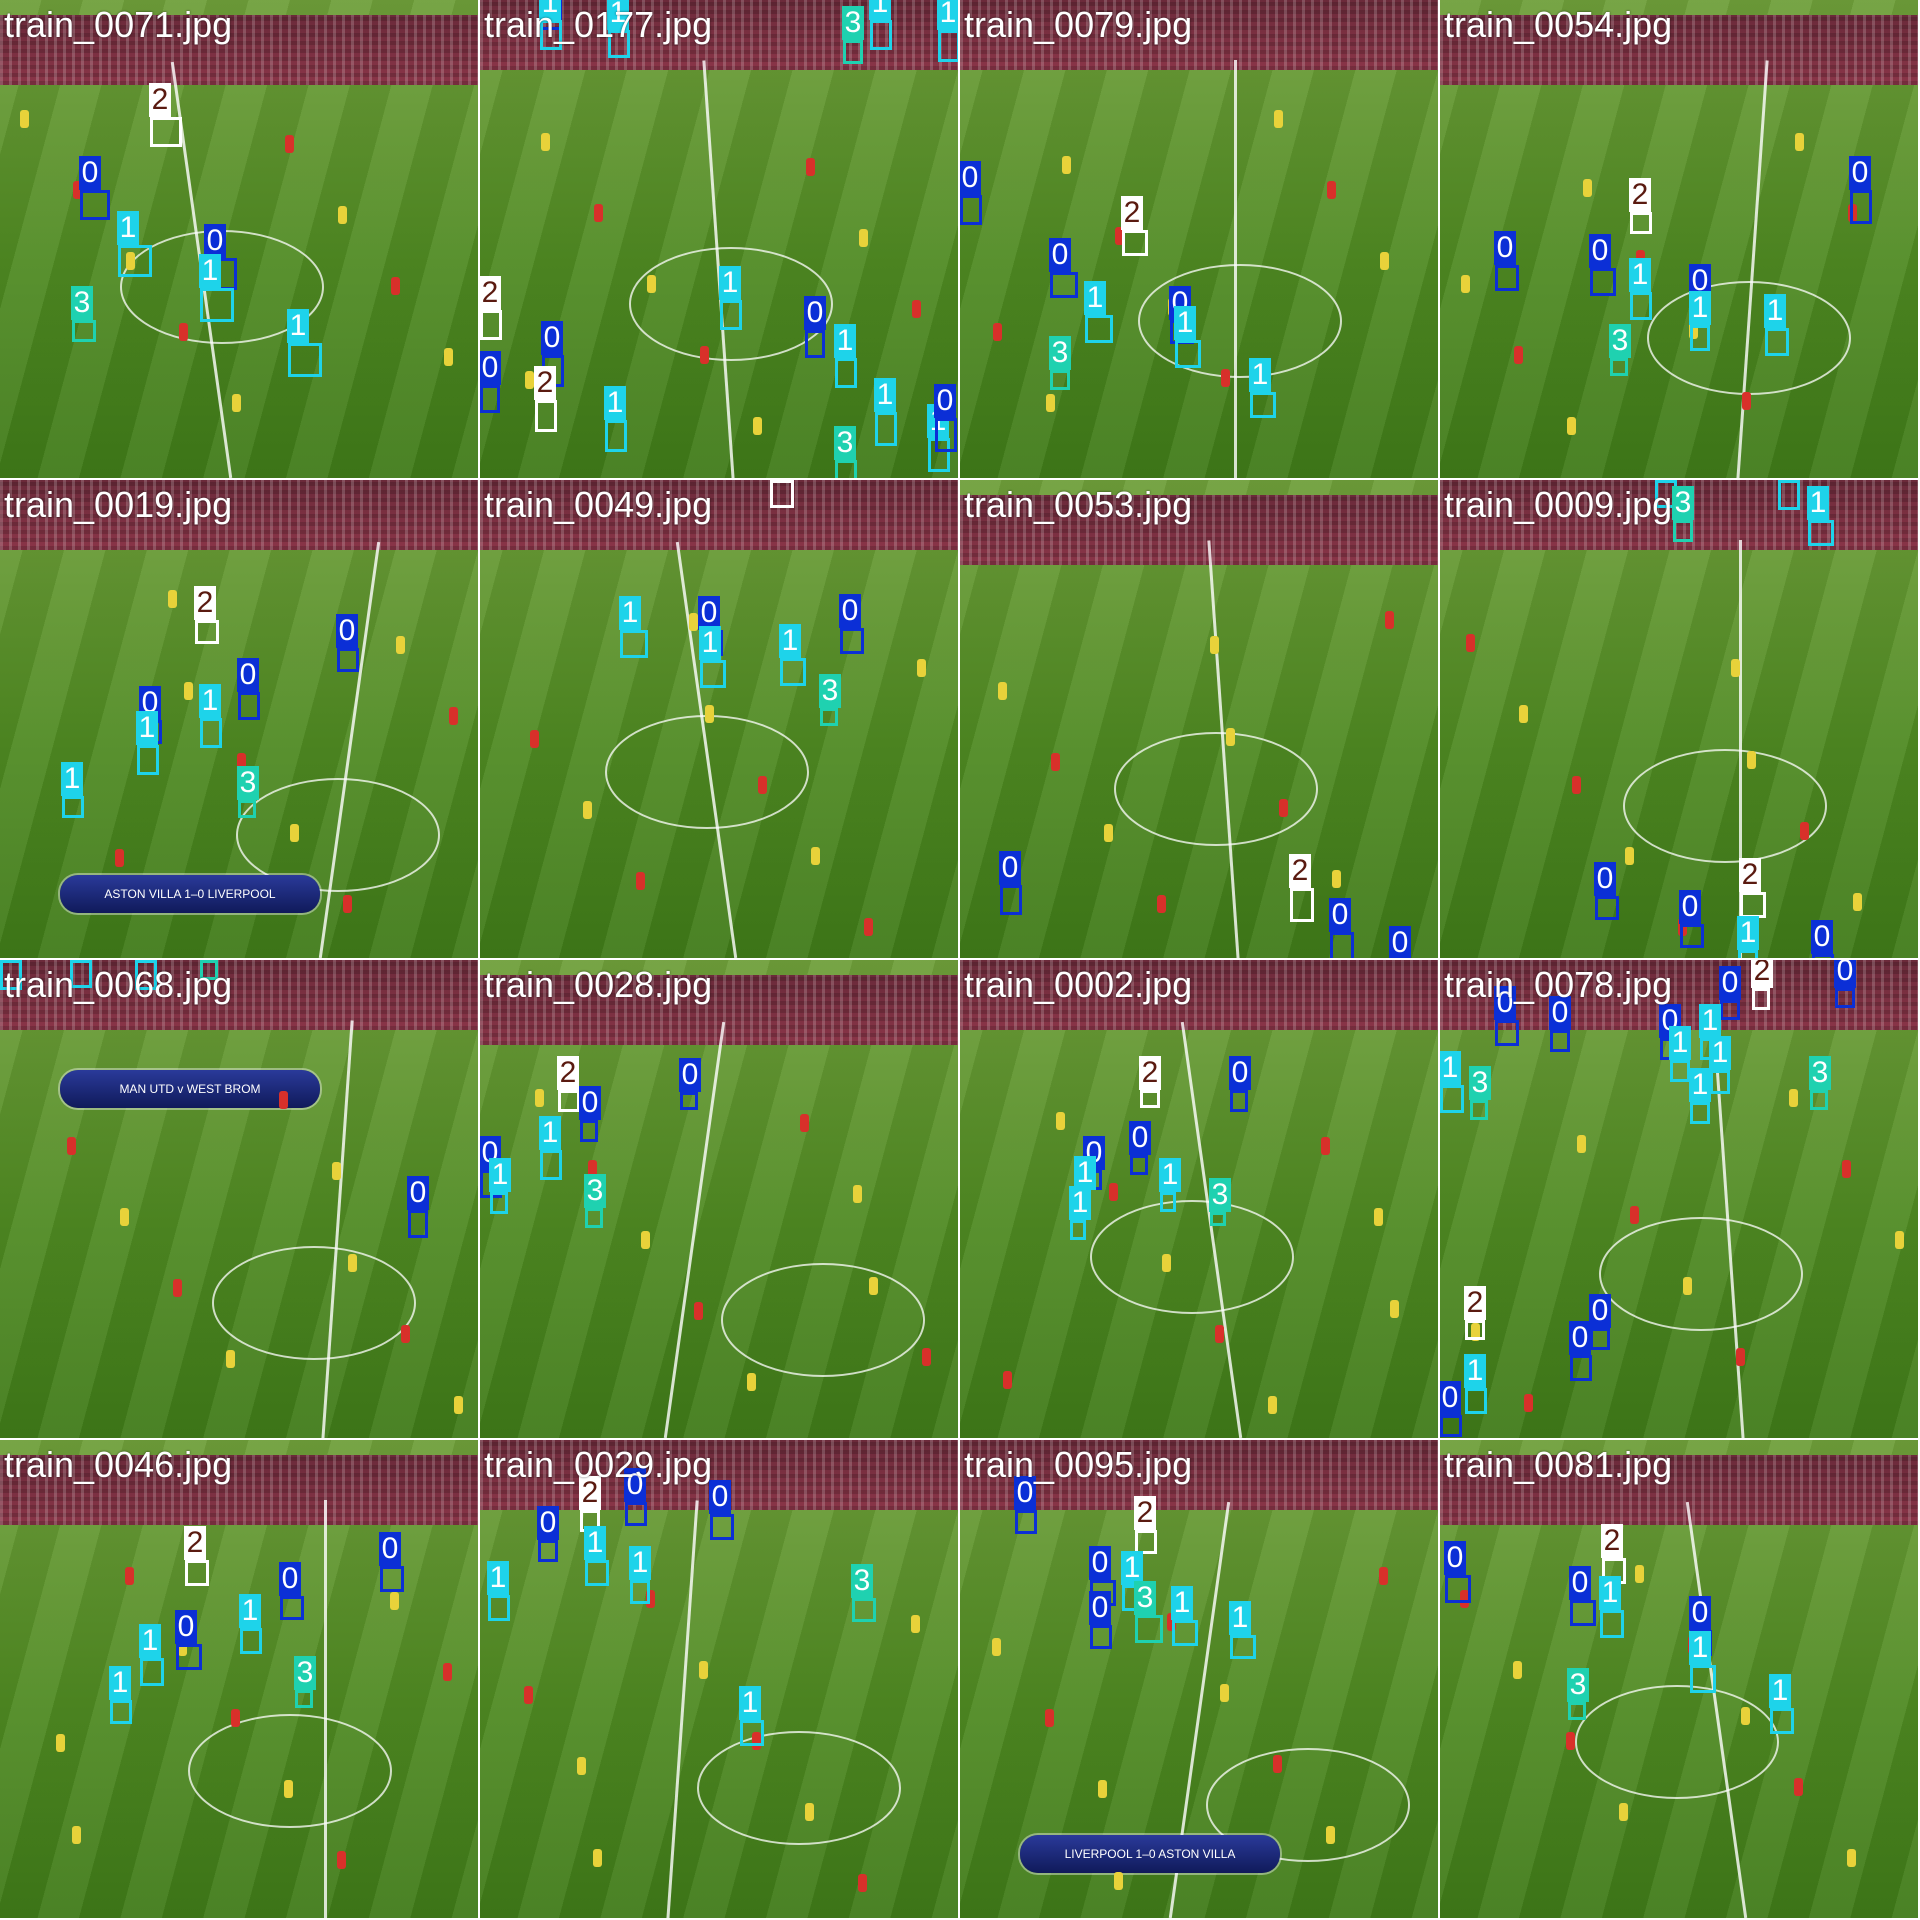  Describe the element at coordinates (1679, 719) in the screenshot. I see `mosaic-tile: train_0009.jpg113120010` at that location.